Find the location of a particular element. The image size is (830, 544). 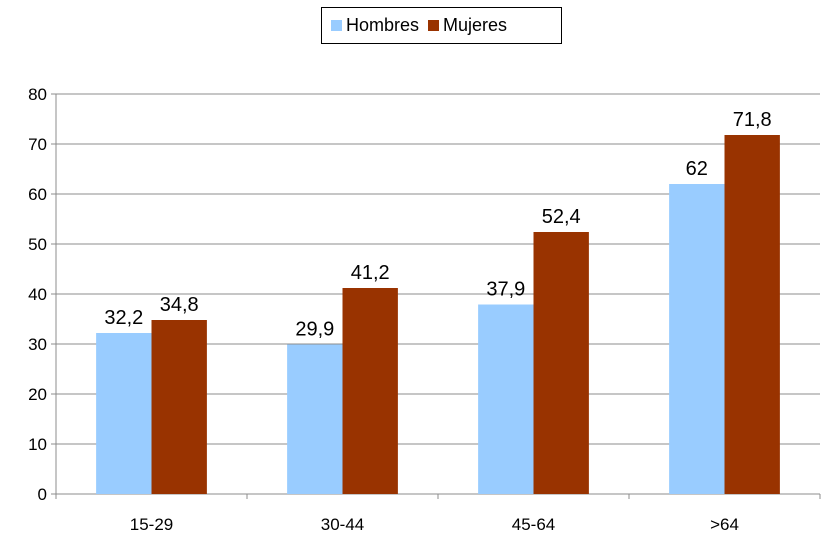

data-label-mujeres-0: 34,8 is located at coordinates (179, 305).